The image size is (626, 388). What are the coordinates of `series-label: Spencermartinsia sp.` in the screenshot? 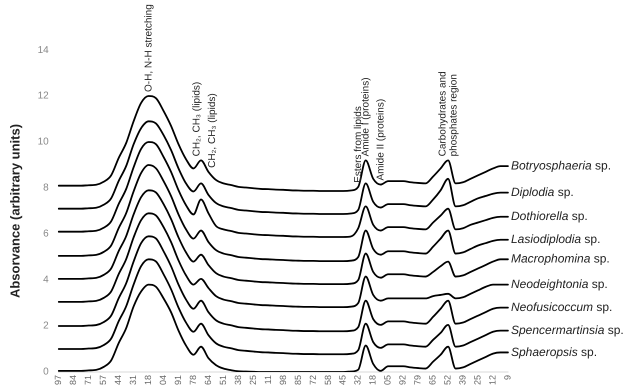 It's located at (567, 329).